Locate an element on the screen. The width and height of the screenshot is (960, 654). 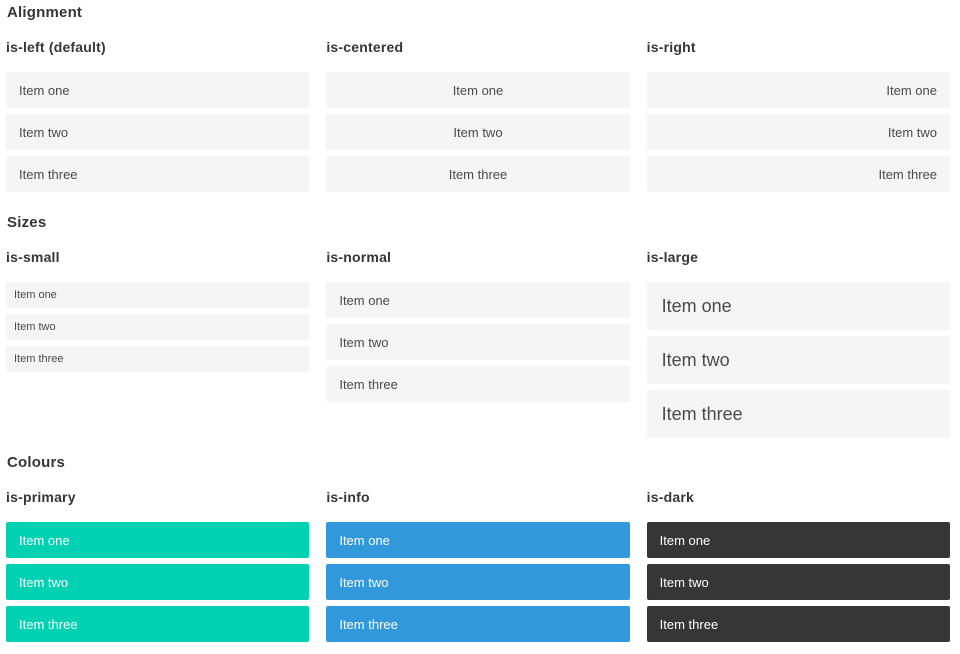
section-title-sizes: Sizes is located at coordinates (27, 222).